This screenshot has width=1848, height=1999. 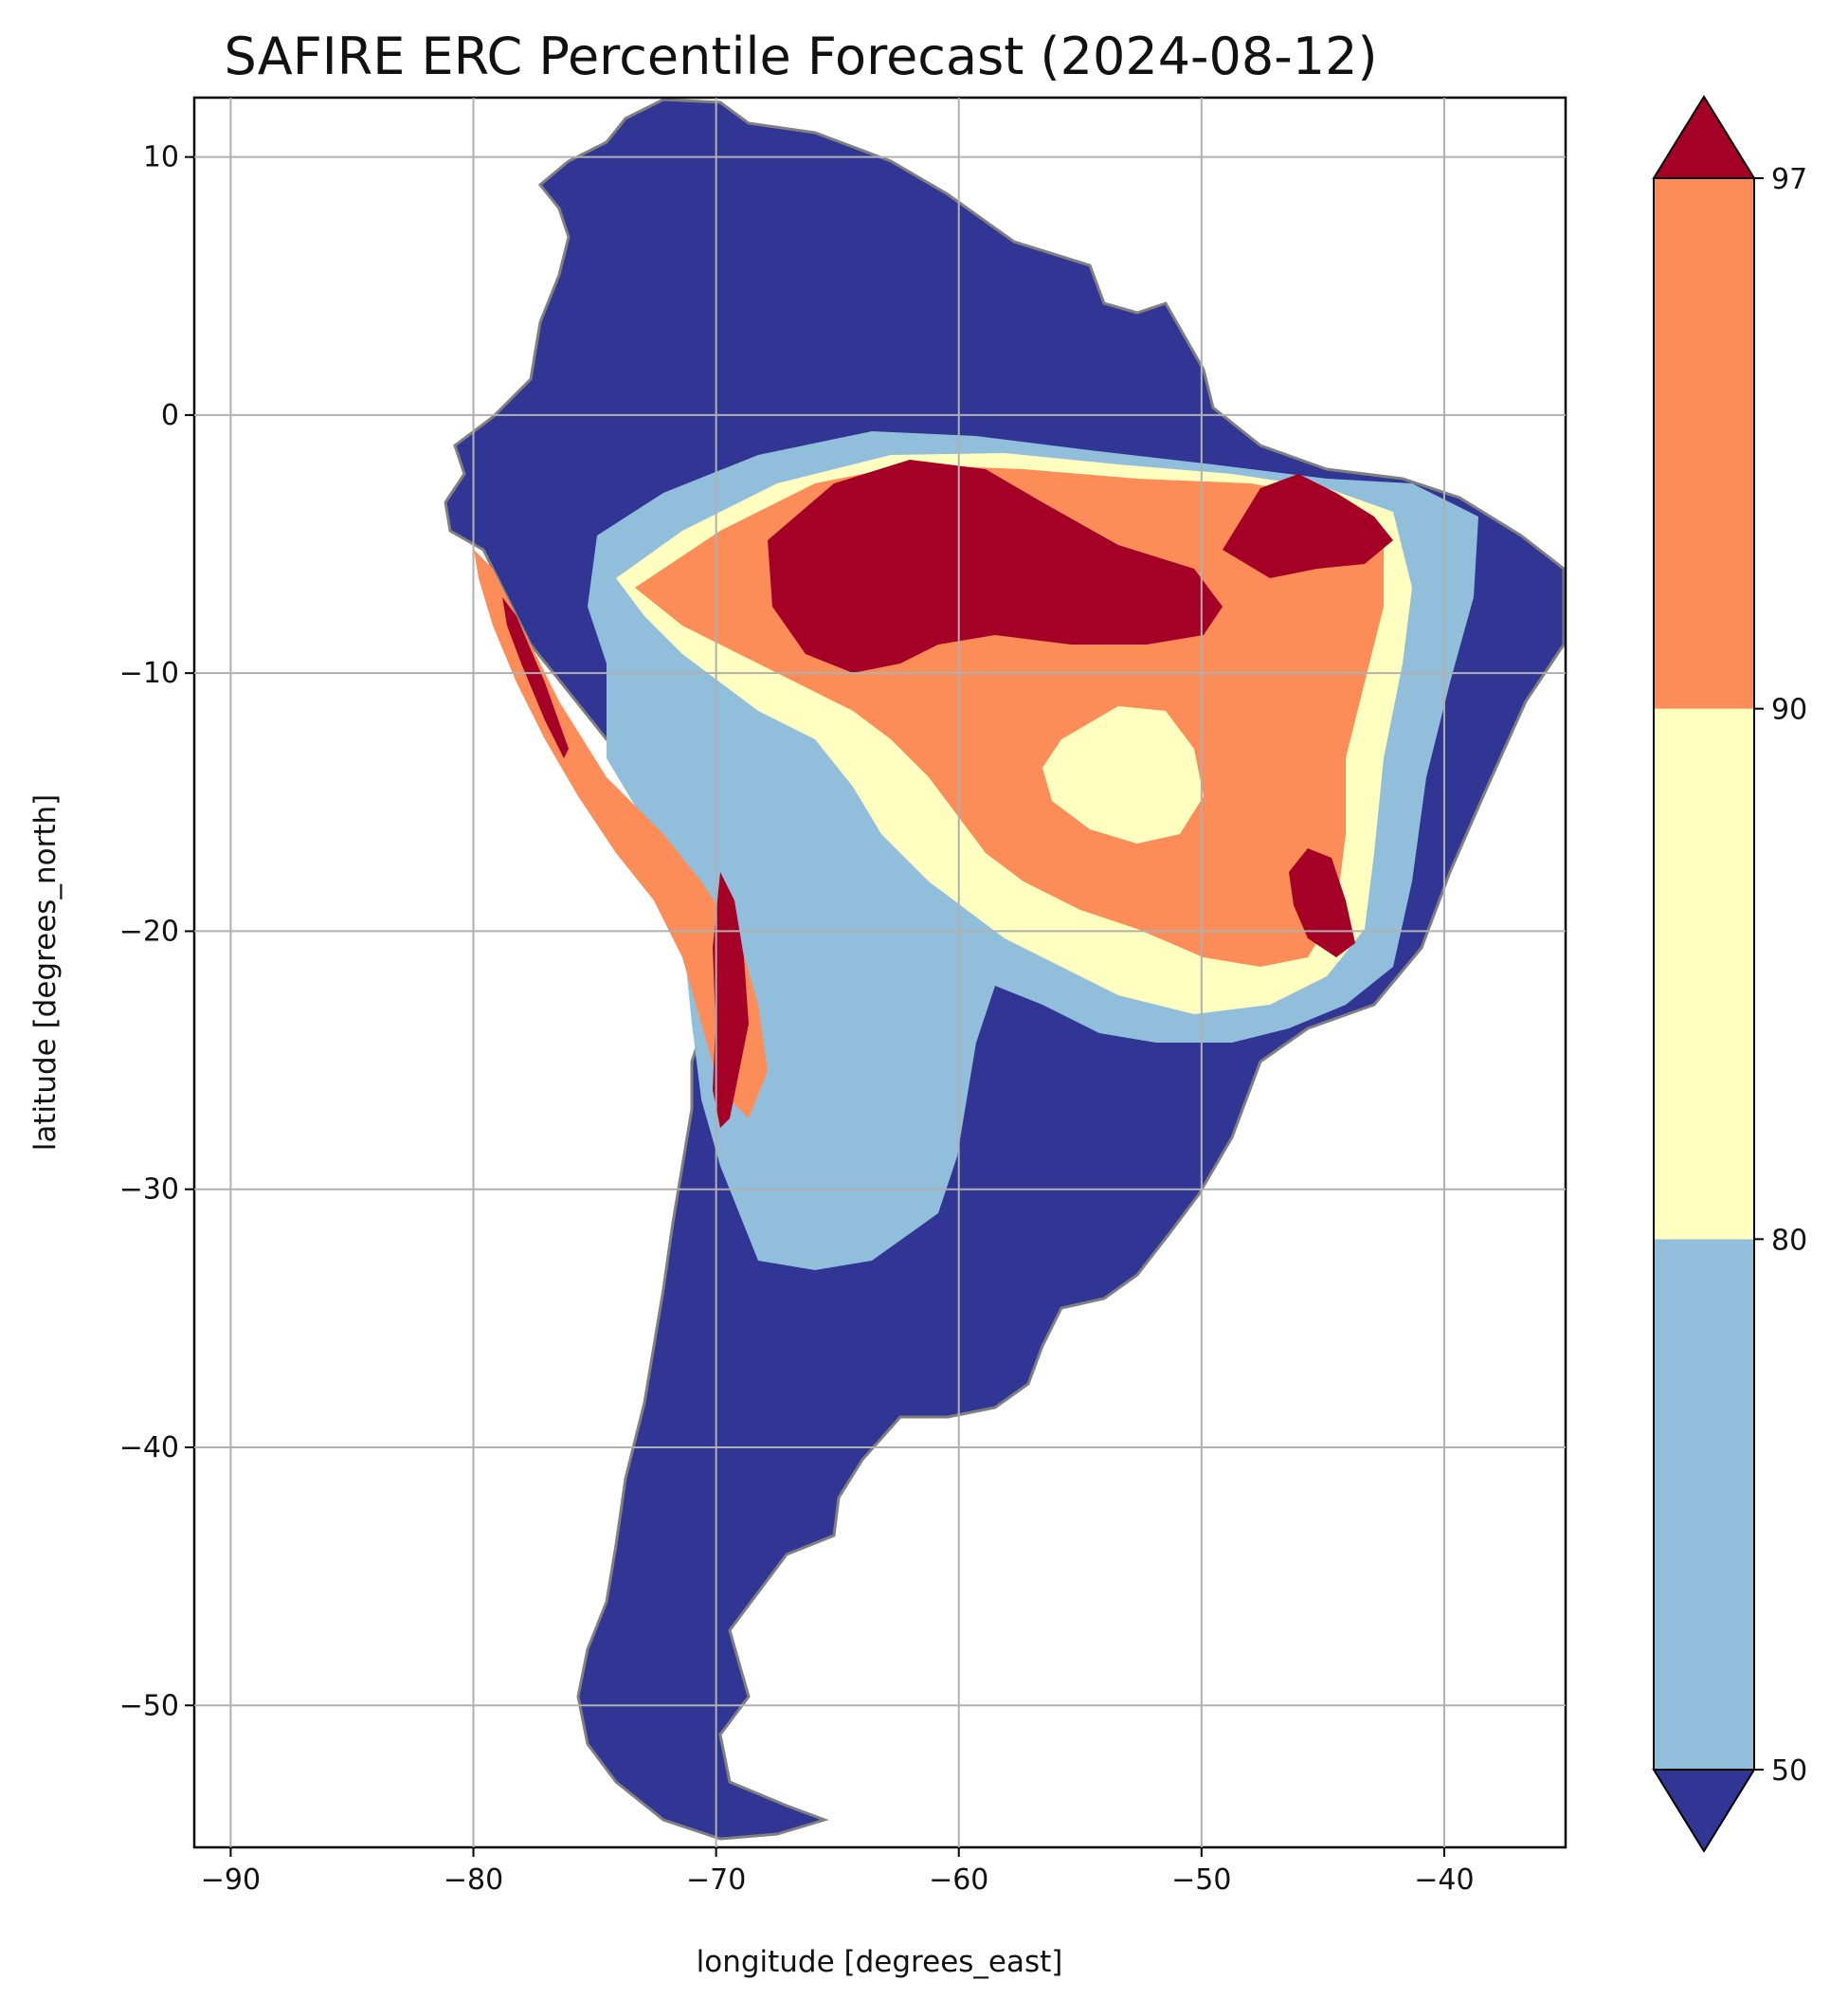 I want to click on x-tick-label: −80, so click(x=474, y=1880).